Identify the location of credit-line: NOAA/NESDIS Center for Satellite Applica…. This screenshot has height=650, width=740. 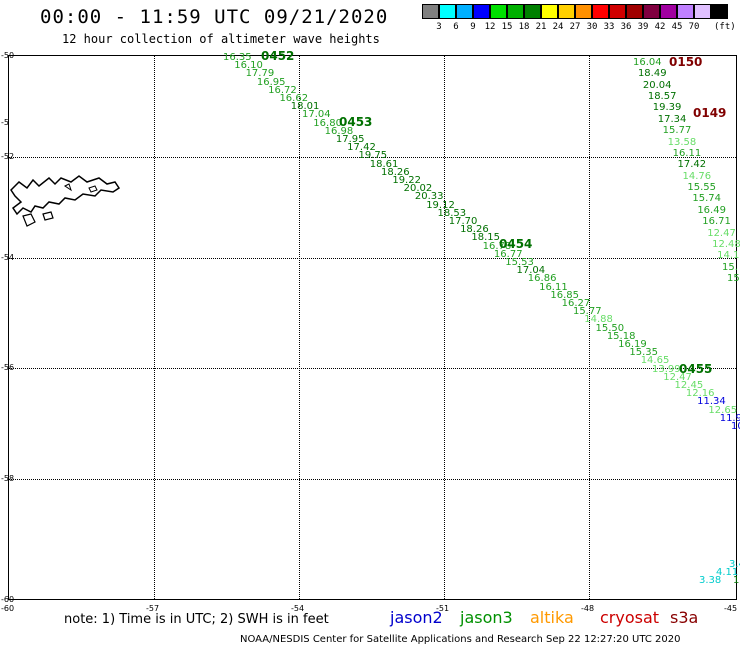
(460, 639).